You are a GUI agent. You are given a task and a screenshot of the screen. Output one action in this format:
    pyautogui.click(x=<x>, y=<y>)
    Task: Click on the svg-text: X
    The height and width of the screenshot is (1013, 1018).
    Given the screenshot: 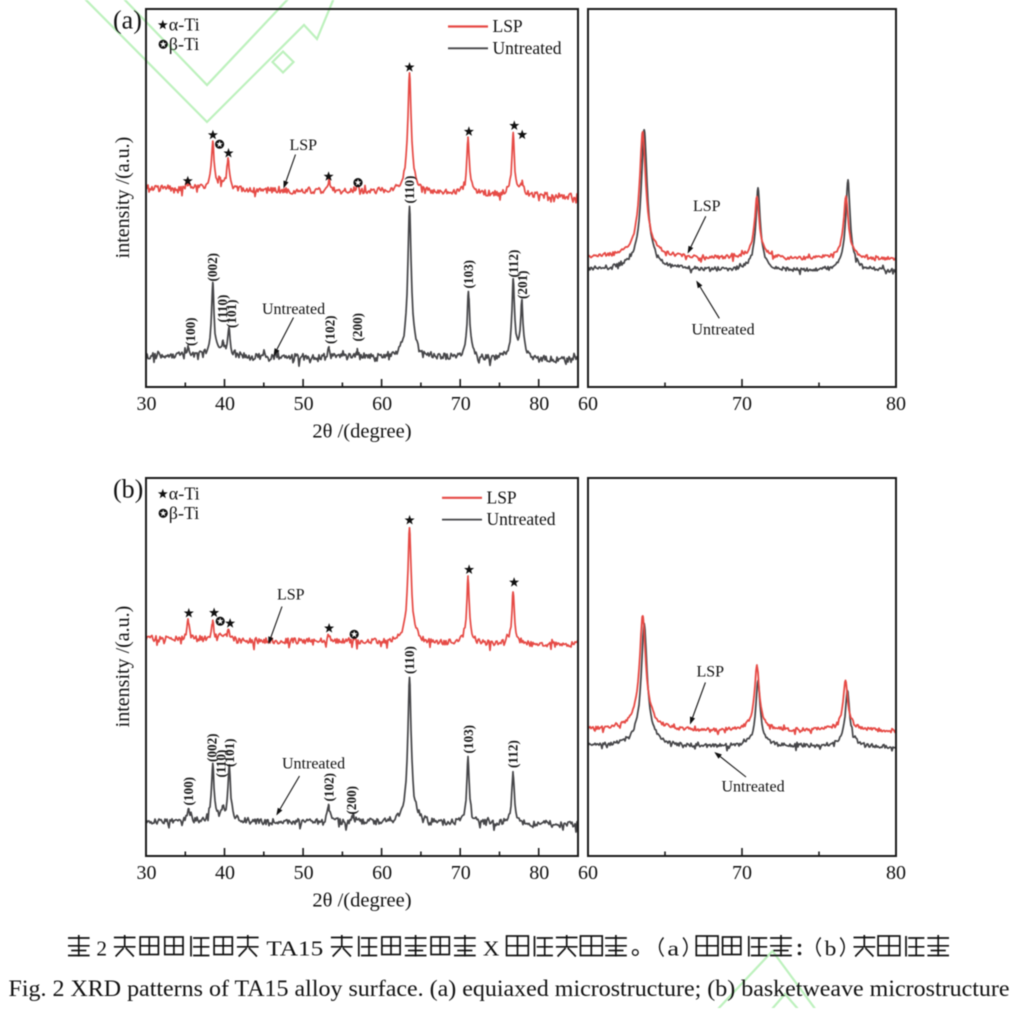 What is the action you would take?
    pyautogui.click(x=491, y=949)
    